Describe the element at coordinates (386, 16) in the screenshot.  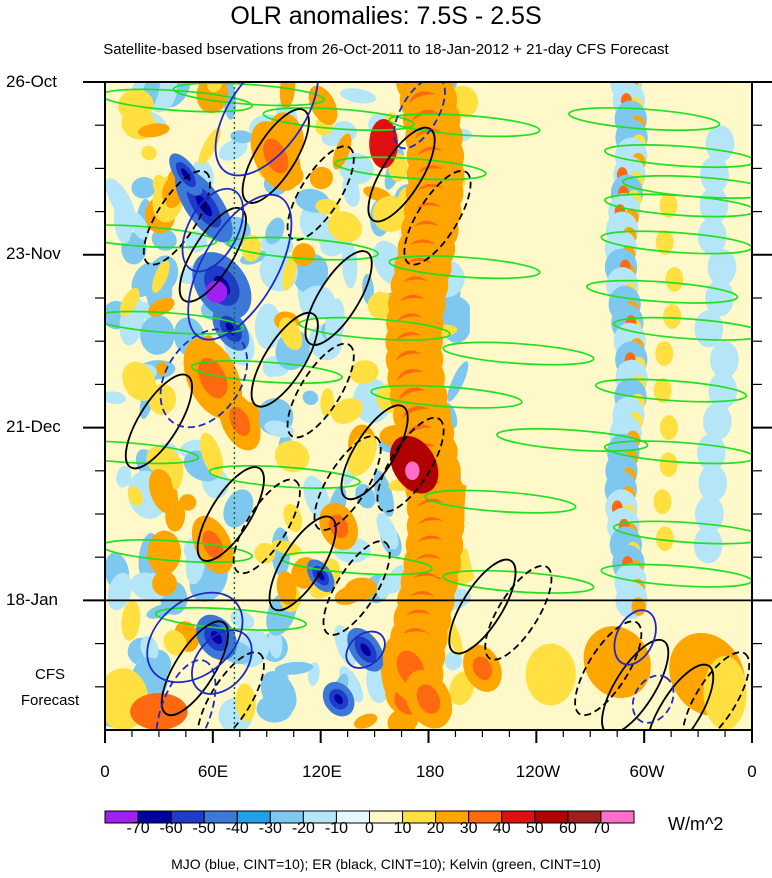
I see `chart-title: OLR anomalies: 7.5S - 2.5S` at that location.